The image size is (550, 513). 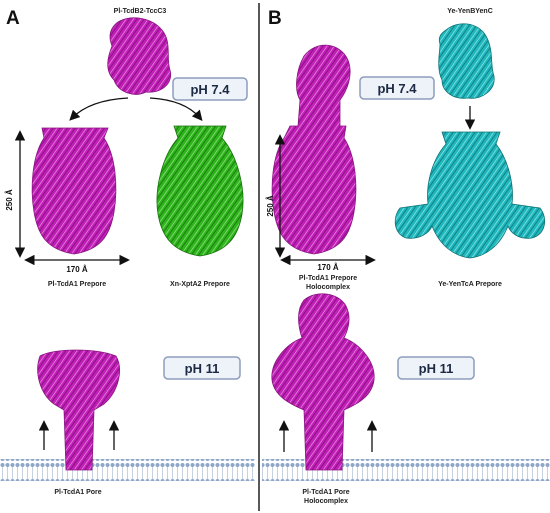 I want to click on xpta2-prepore-structure, so click(x=200, y=191).